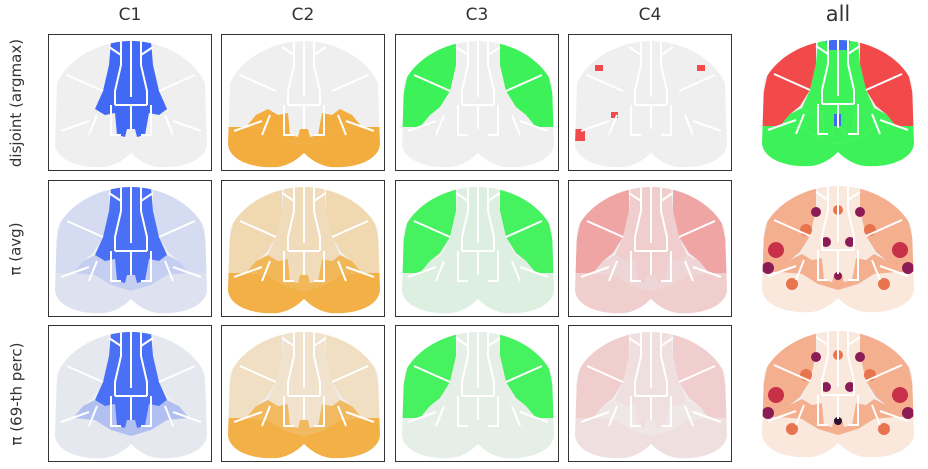 The image size is (928, 469). I want to click on panel-all-row1, so click(838, 248).